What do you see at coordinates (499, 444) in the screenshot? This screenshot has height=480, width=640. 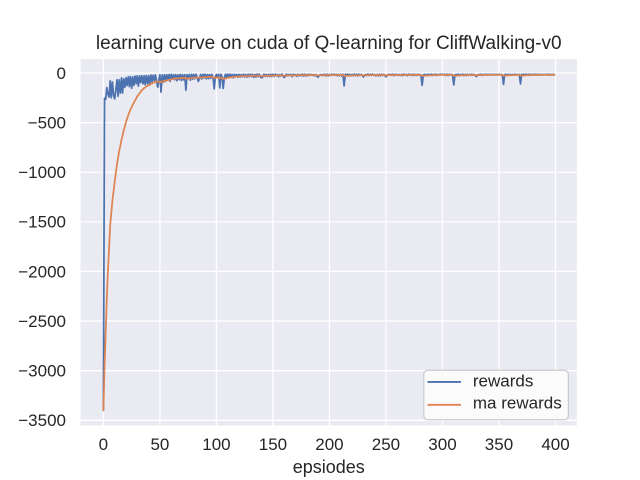 I see `svg-text: 350` at bounding box center [499, 444].